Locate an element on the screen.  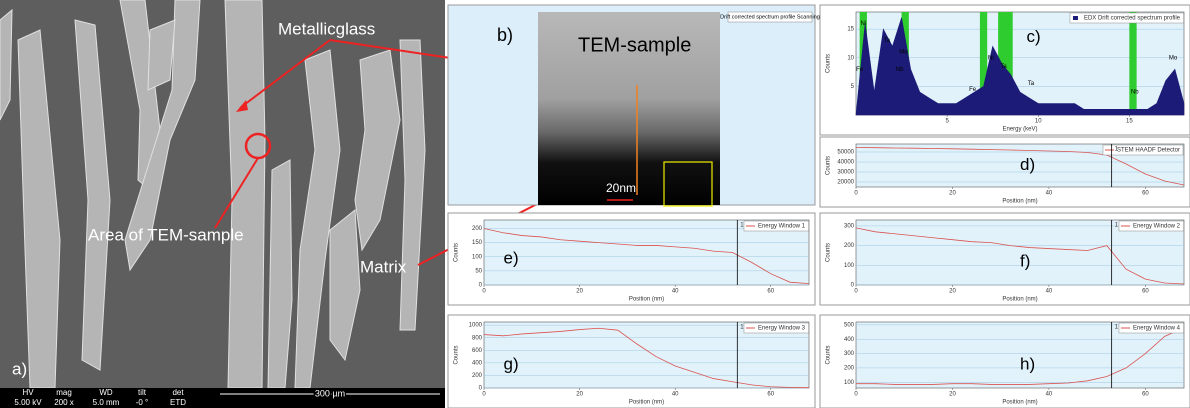
info-value: -0 ° is located at coordinates (142, 402).